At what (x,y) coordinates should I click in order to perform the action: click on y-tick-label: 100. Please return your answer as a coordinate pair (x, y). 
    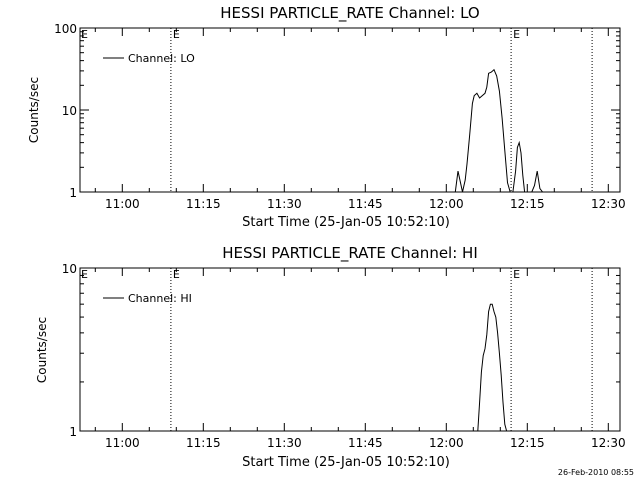
    Looking at the image, I should click on (65, 29).